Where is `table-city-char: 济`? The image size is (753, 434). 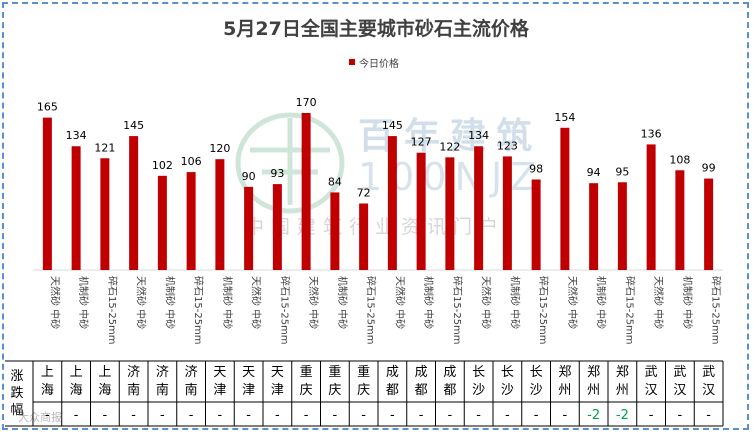 table-city-char: 济 is located at coordinates (191, 372).